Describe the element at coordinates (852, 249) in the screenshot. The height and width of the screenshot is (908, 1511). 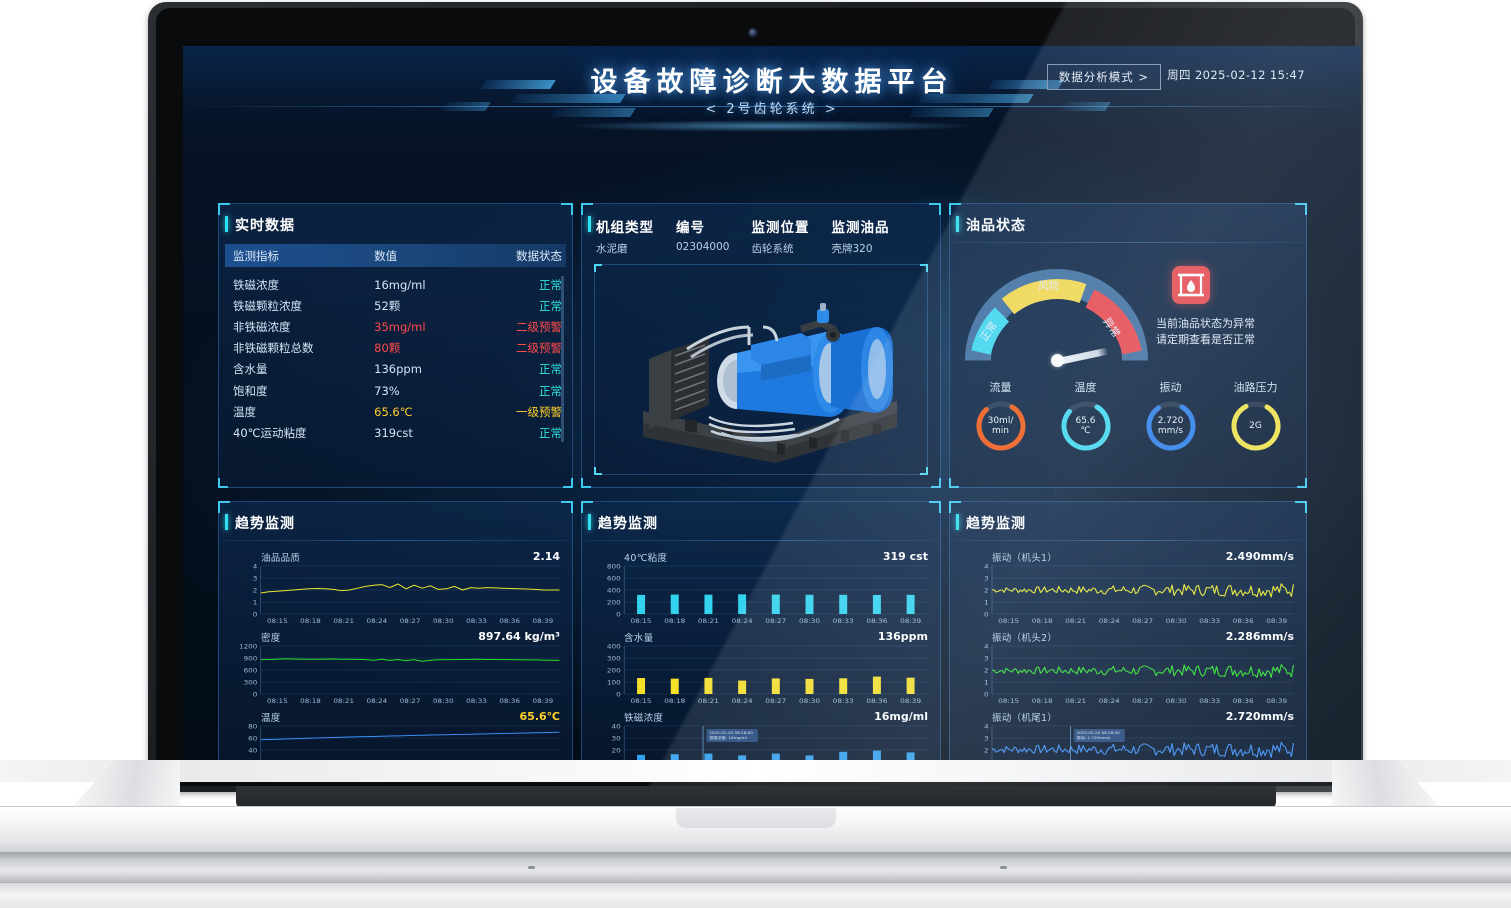
I see `meta-value: 壳牌320` at that location.